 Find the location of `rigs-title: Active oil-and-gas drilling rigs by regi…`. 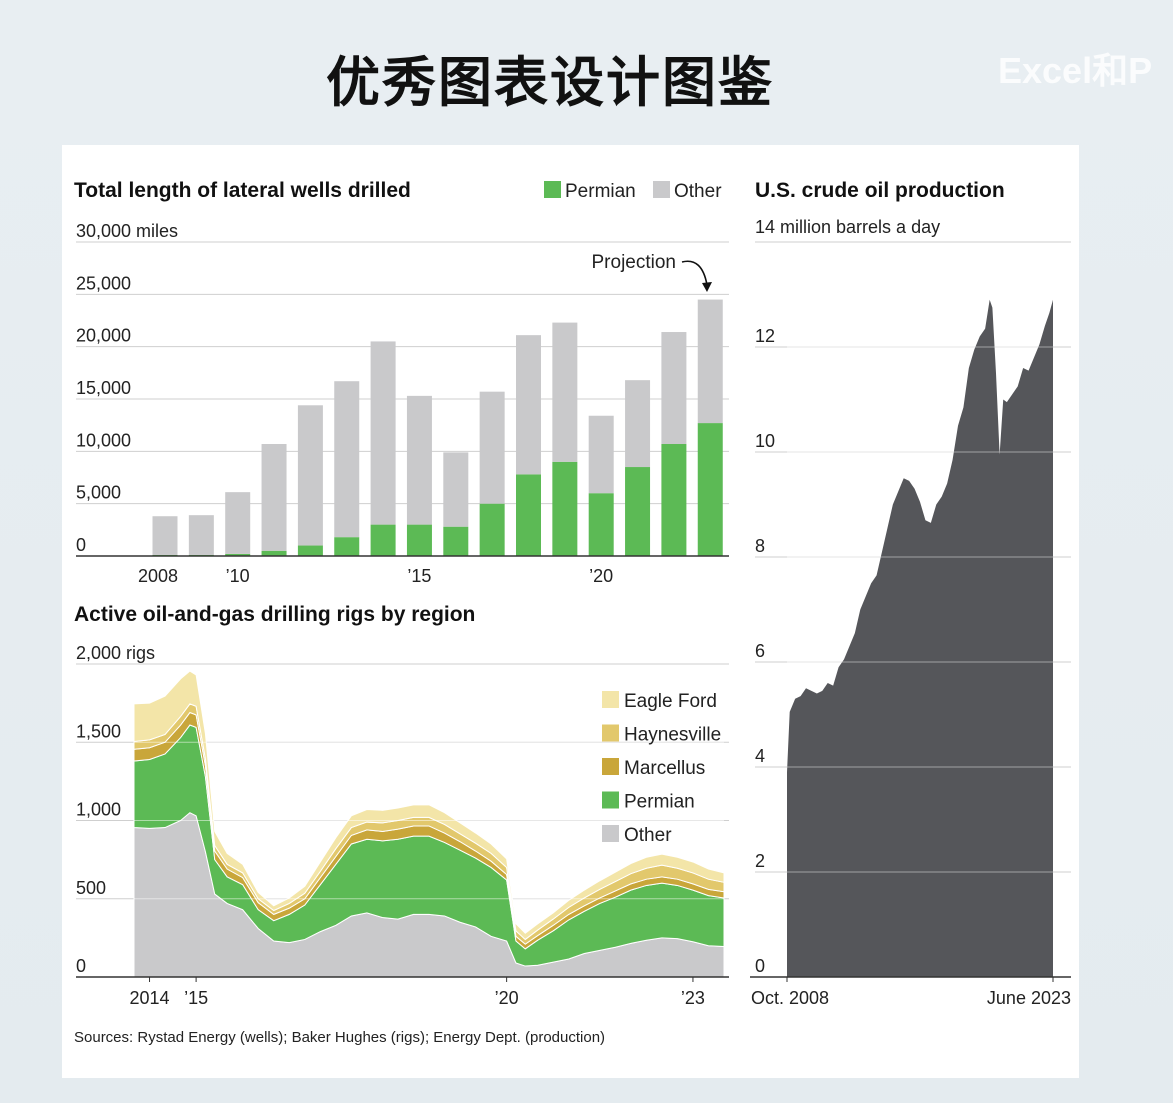

rigs-title: Active oil-and-gas drilling rigs by regi… is located at coordinates (274, 614).